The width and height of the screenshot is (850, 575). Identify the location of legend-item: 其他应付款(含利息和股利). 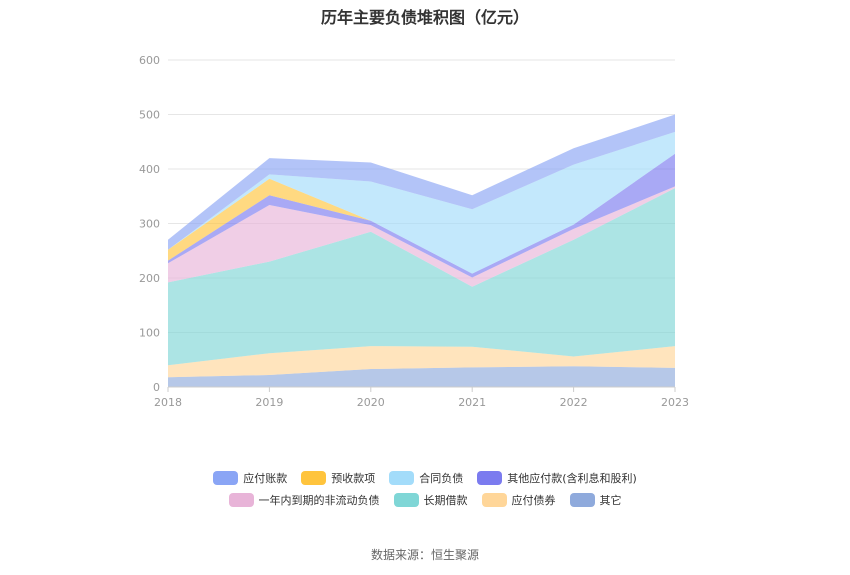
(557, 478).